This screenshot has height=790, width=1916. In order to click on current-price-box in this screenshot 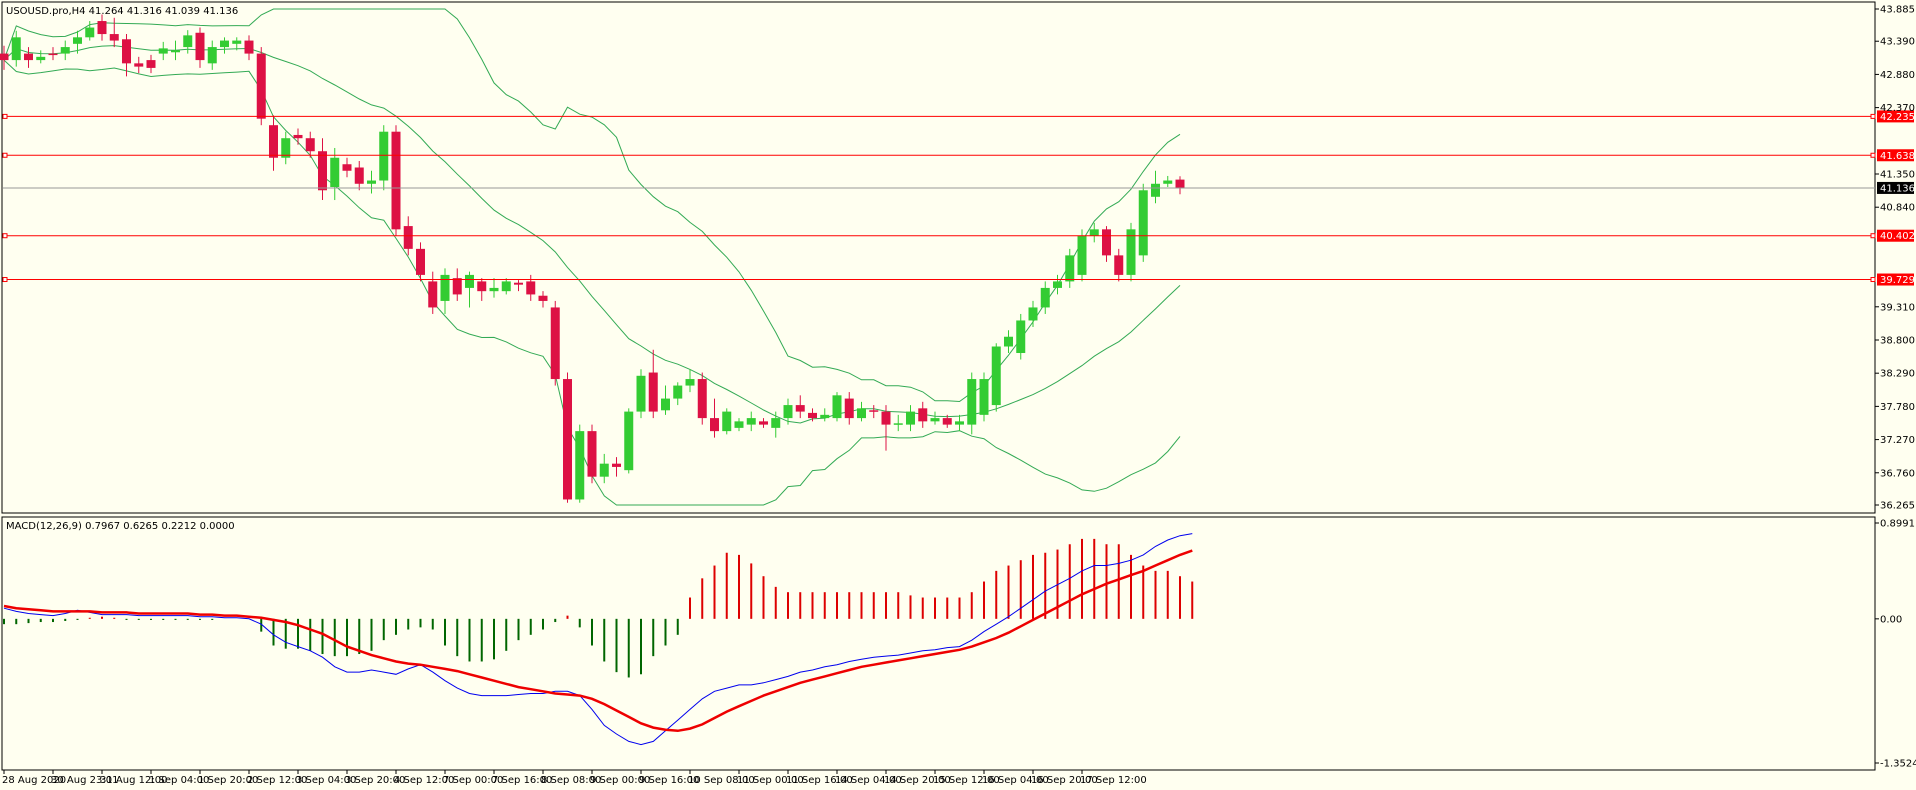, I will do `click(1895, 187)`.